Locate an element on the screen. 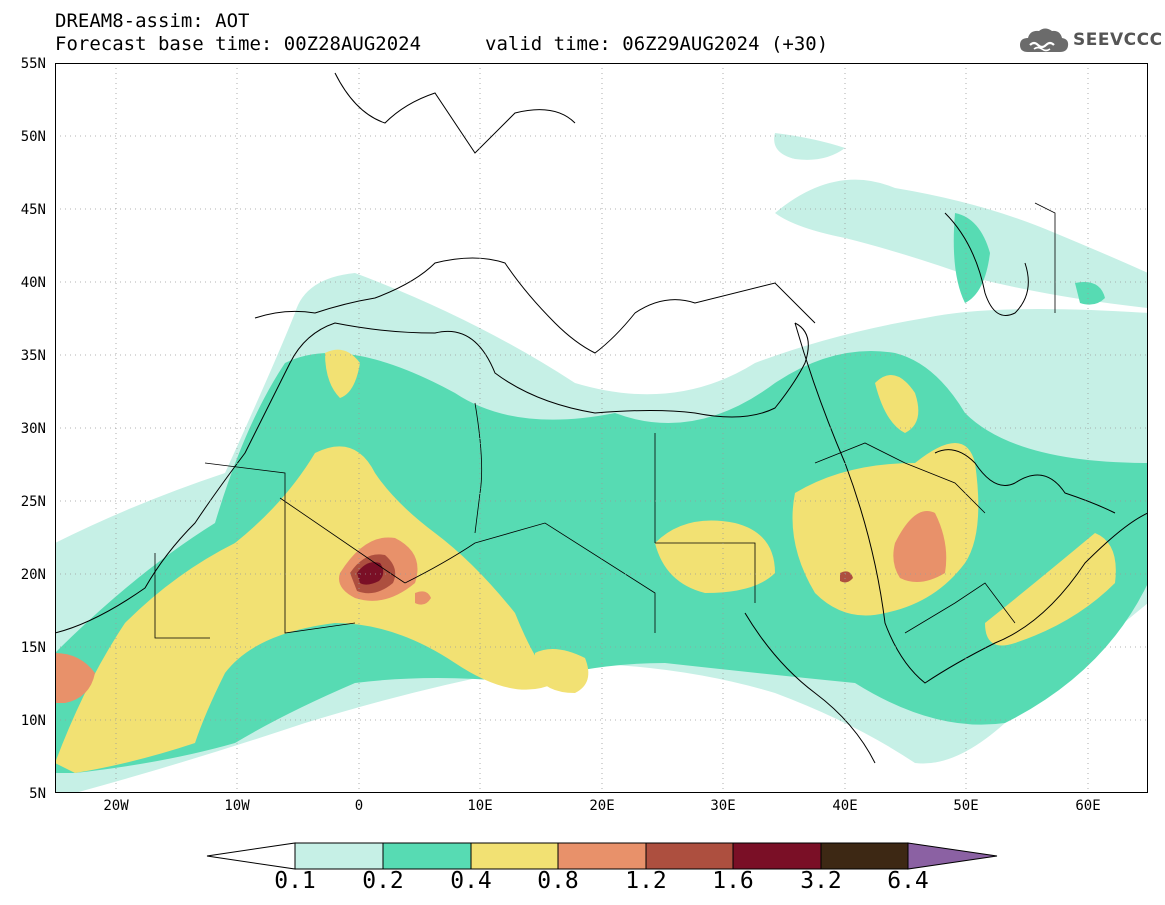  lat-label-15n: 15N is located at coordinates (33, 648).